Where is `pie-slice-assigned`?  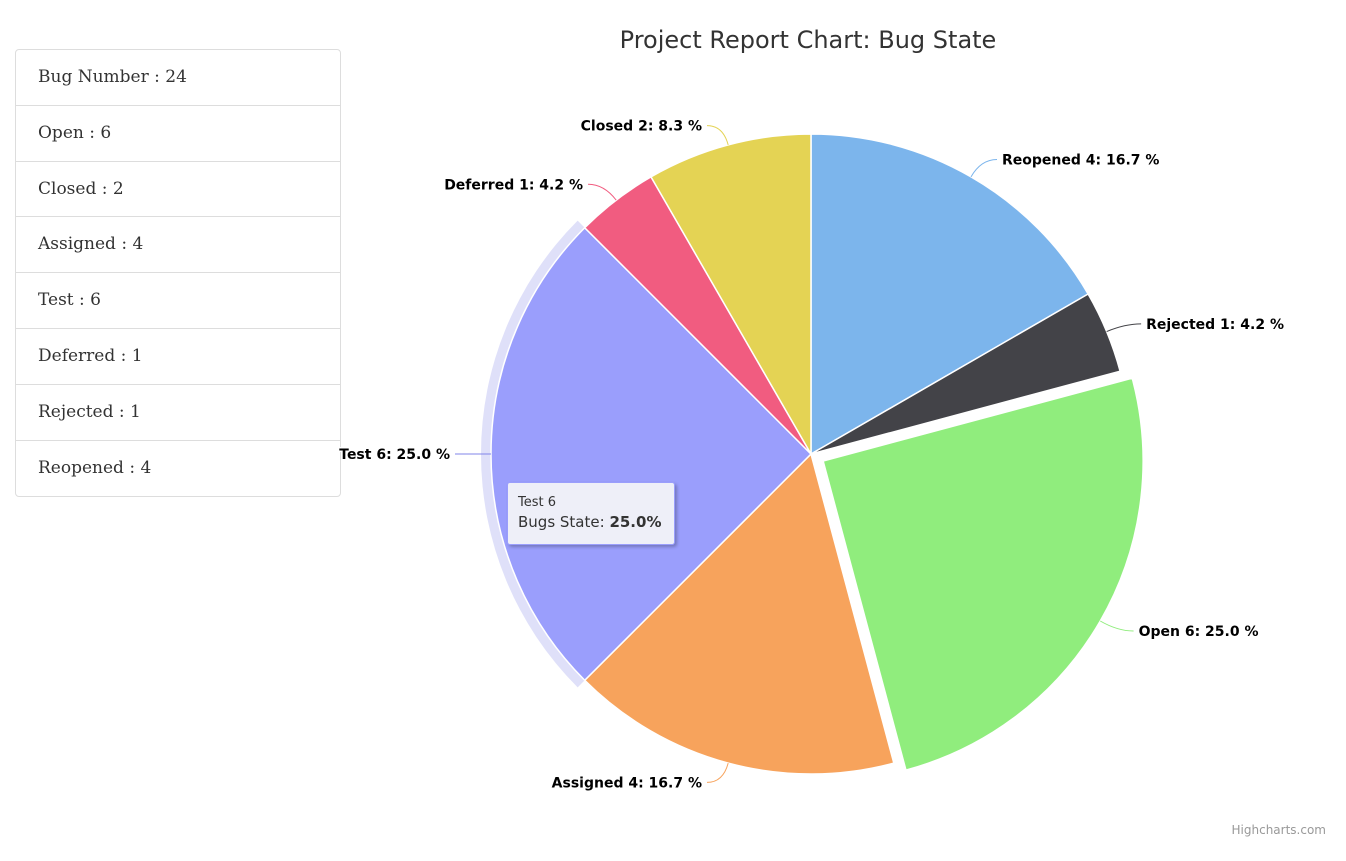 pie-slice-assigned is located at coordinates (739, 614).